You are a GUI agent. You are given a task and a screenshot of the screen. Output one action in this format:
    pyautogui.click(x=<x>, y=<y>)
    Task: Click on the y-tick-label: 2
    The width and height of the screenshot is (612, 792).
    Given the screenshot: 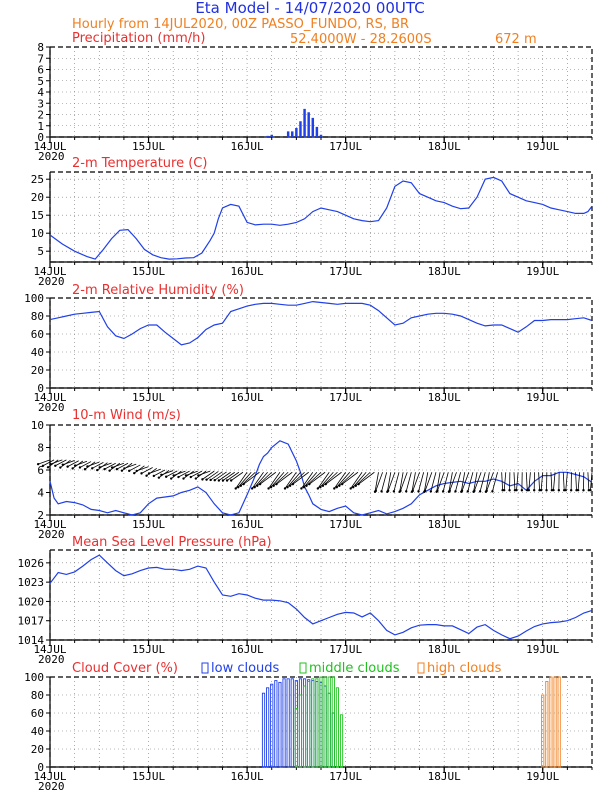 What is the action you would take?
    pyautogui.click(x=40, y=515)
    